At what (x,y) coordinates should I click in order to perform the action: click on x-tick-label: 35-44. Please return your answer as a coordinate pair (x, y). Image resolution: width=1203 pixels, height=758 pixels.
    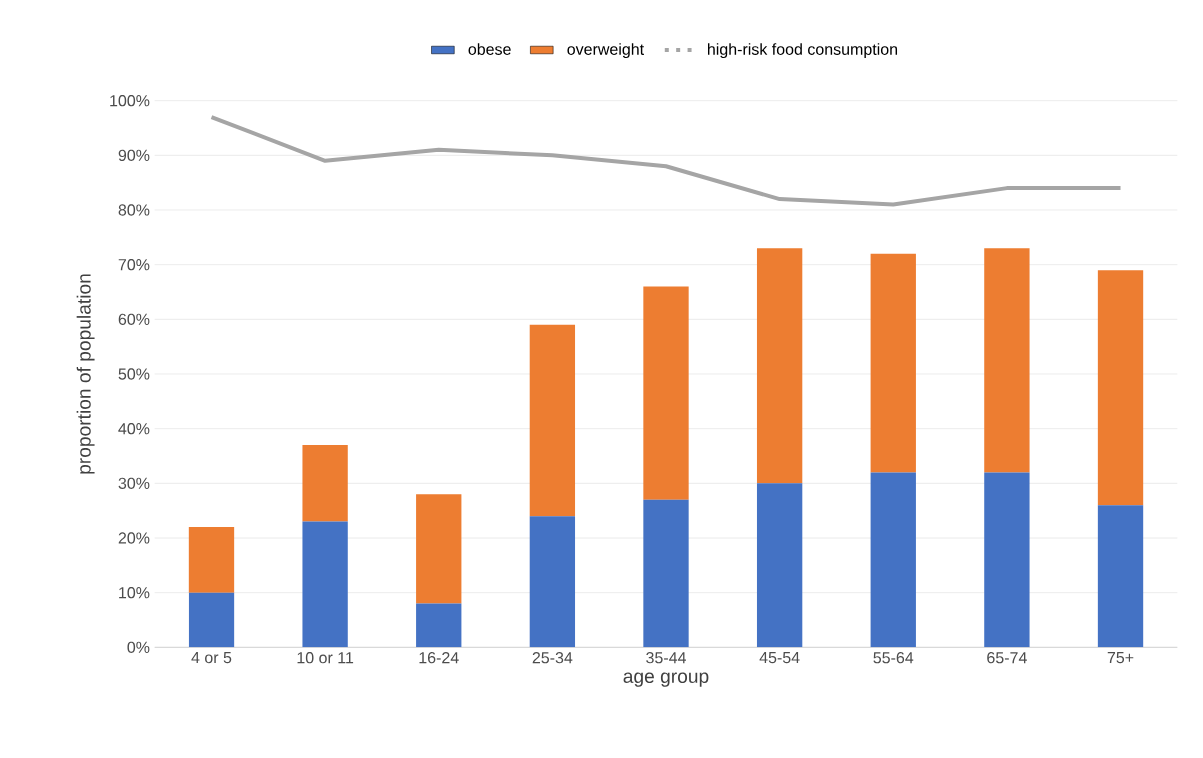
    Looking at the image, I should click on (666, 658).